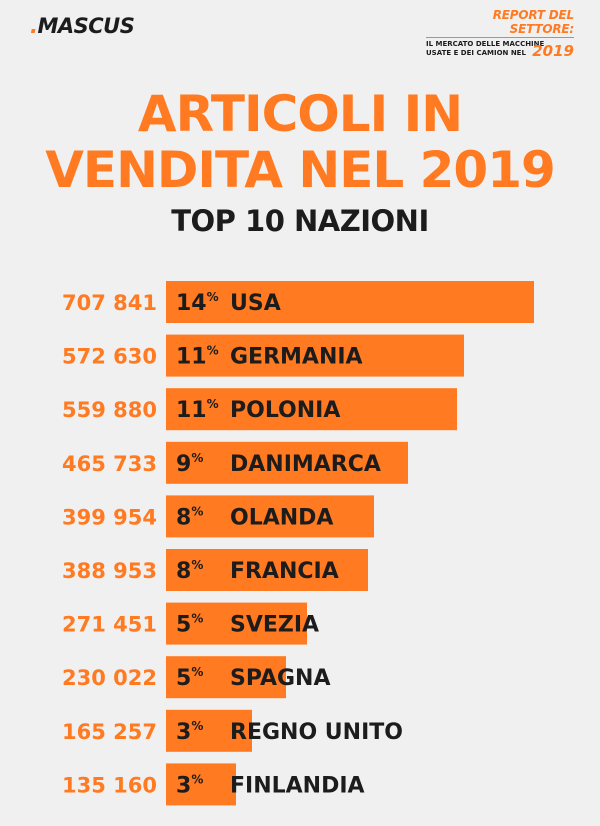  I want to click on value-label: 271 451, so click(109, 625).